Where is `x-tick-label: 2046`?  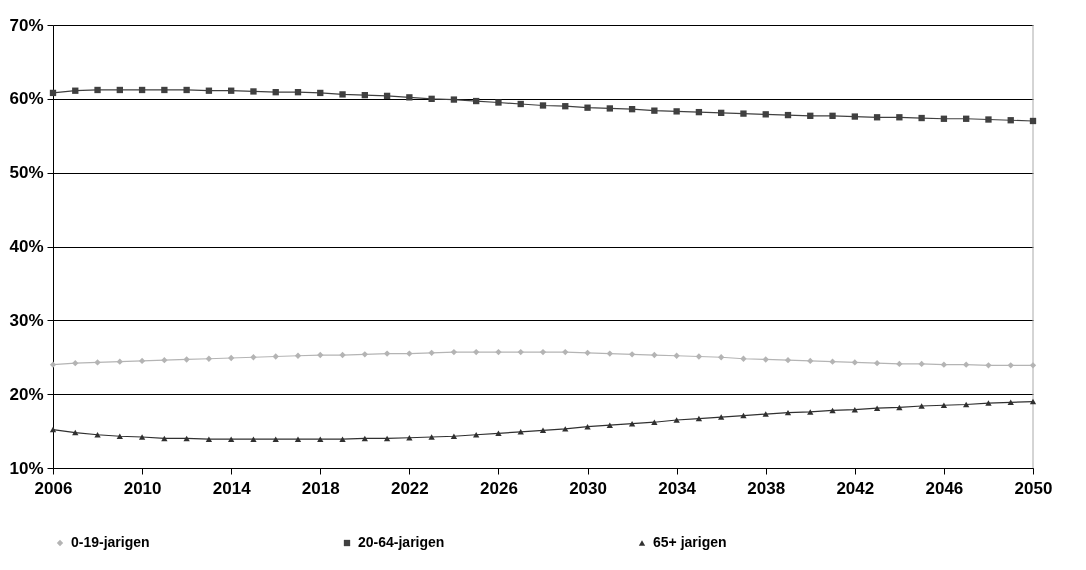 x-tick-label: 2046 is located at coordinates (944, 488).